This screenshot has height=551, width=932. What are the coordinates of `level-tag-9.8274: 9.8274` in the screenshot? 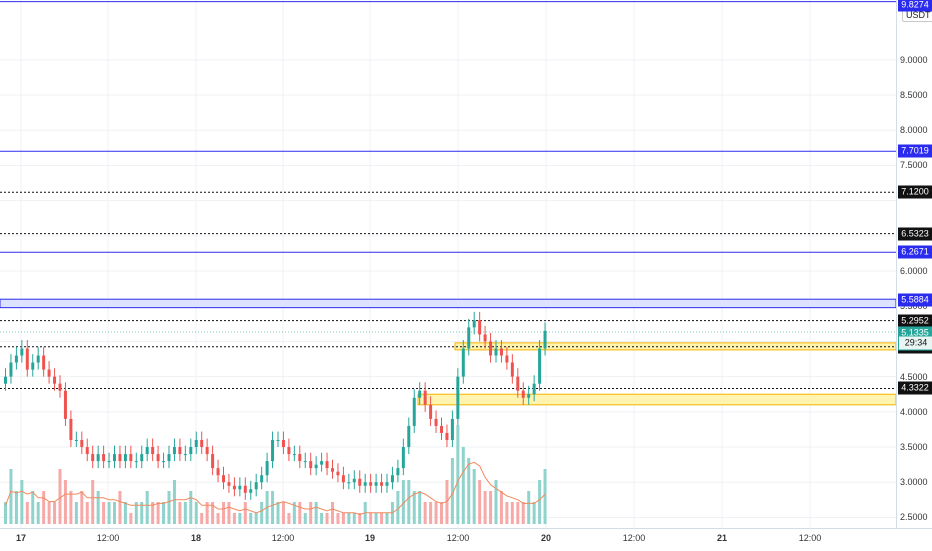 It's located at (915, 6).